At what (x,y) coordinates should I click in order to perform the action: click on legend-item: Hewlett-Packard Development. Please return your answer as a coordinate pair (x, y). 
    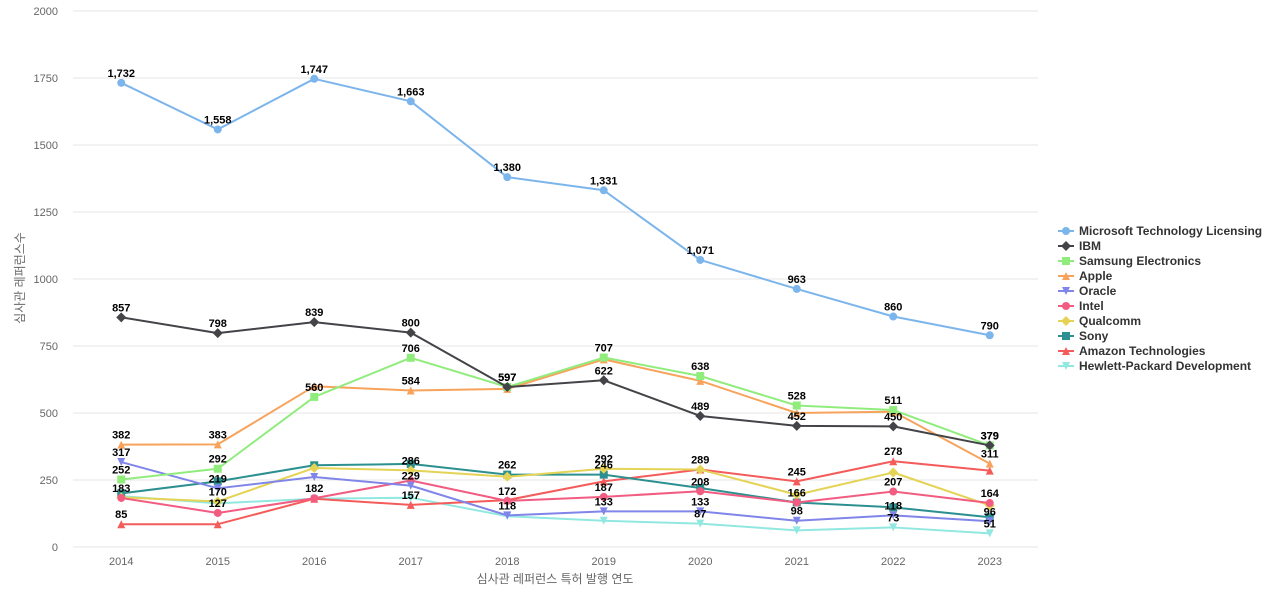
    Looking at the image, I should click on (1154, 366).